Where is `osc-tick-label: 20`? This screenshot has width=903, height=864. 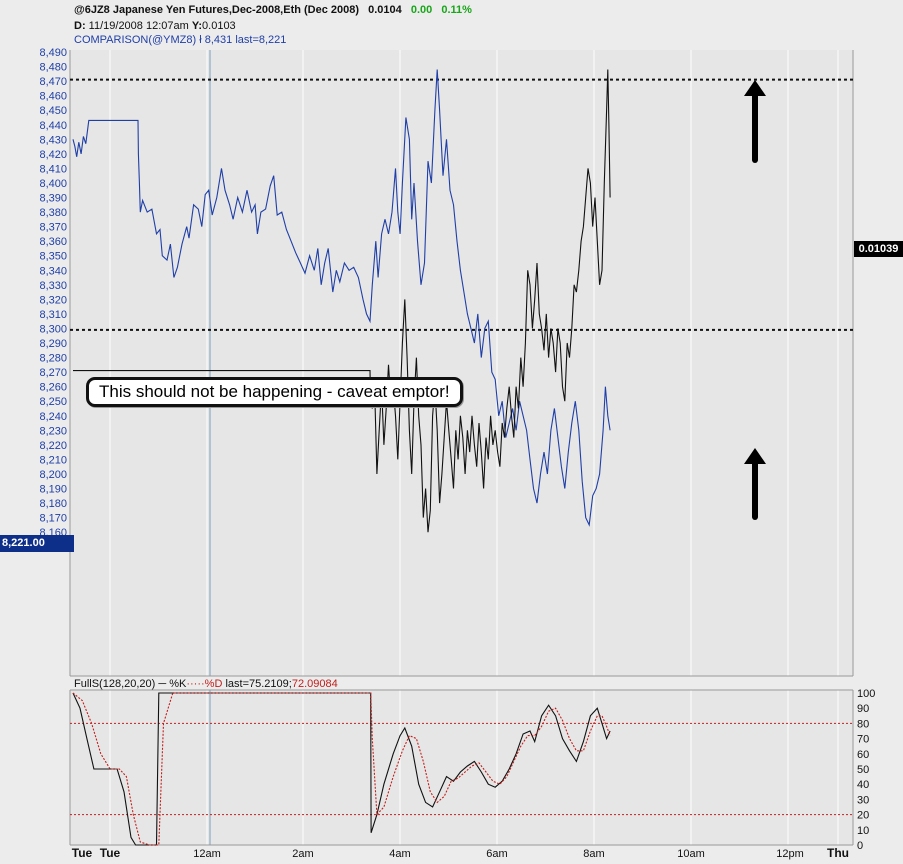
osc-tick-label: 20 is located at coordinates (863, 816).